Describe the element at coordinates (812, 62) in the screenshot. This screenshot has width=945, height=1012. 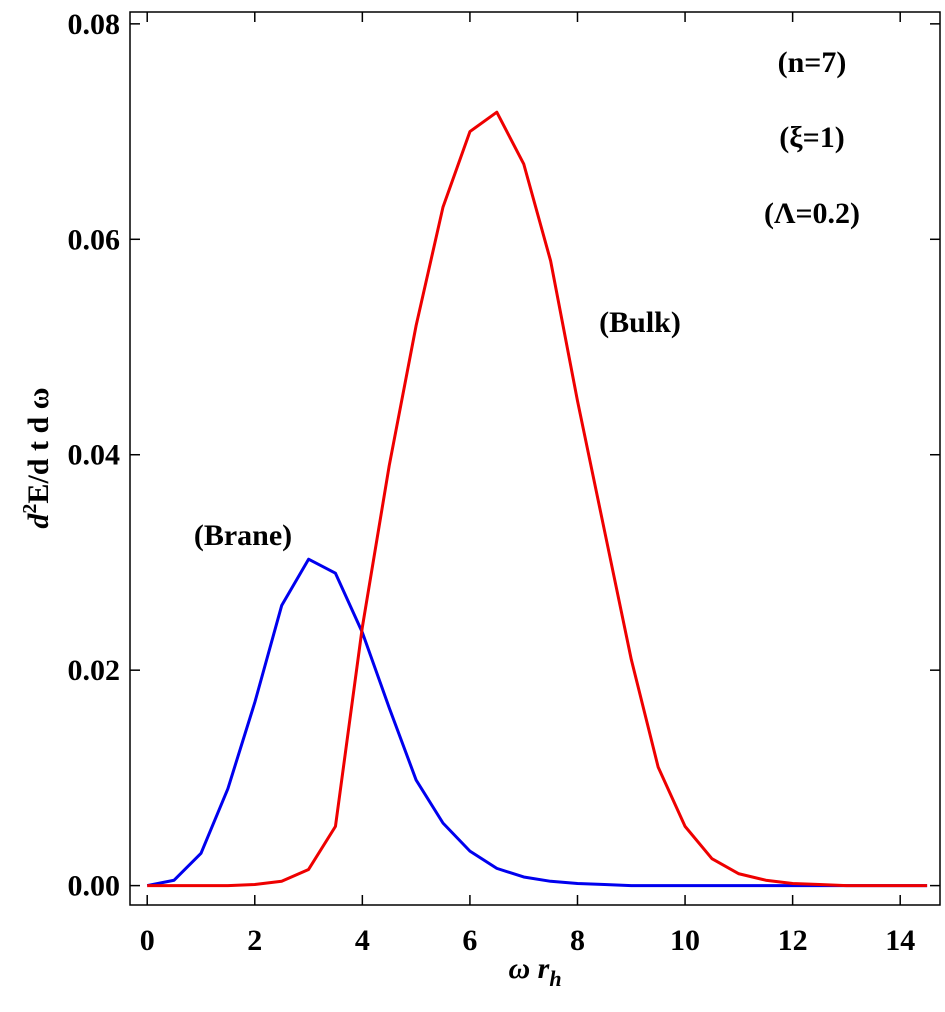
I see `annotation: (n=7)` at that location.